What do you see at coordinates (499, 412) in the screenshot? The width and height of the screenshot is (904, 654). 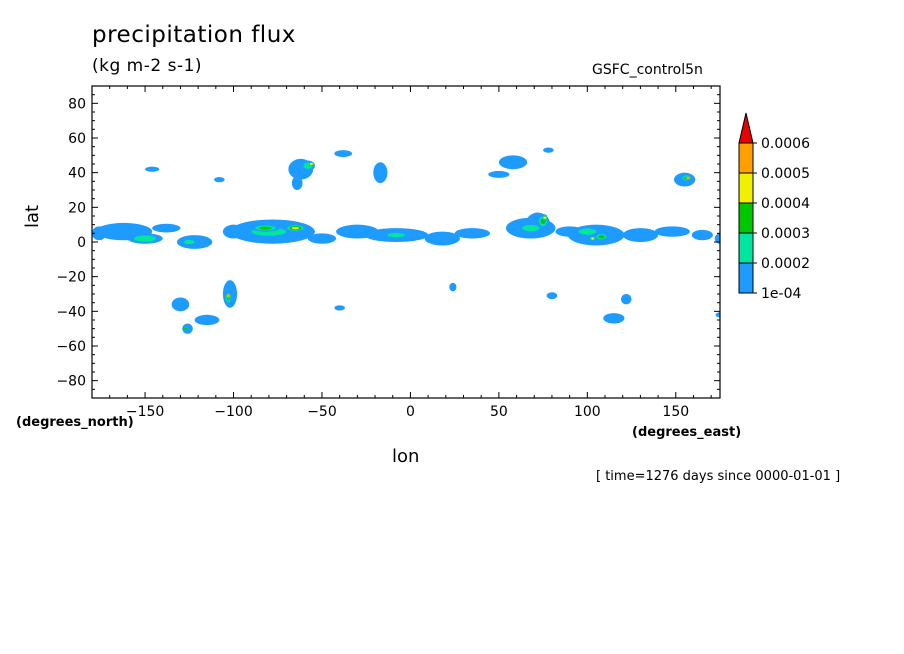 I see `x-tick-label: 50` at bounding box center [499, 412].